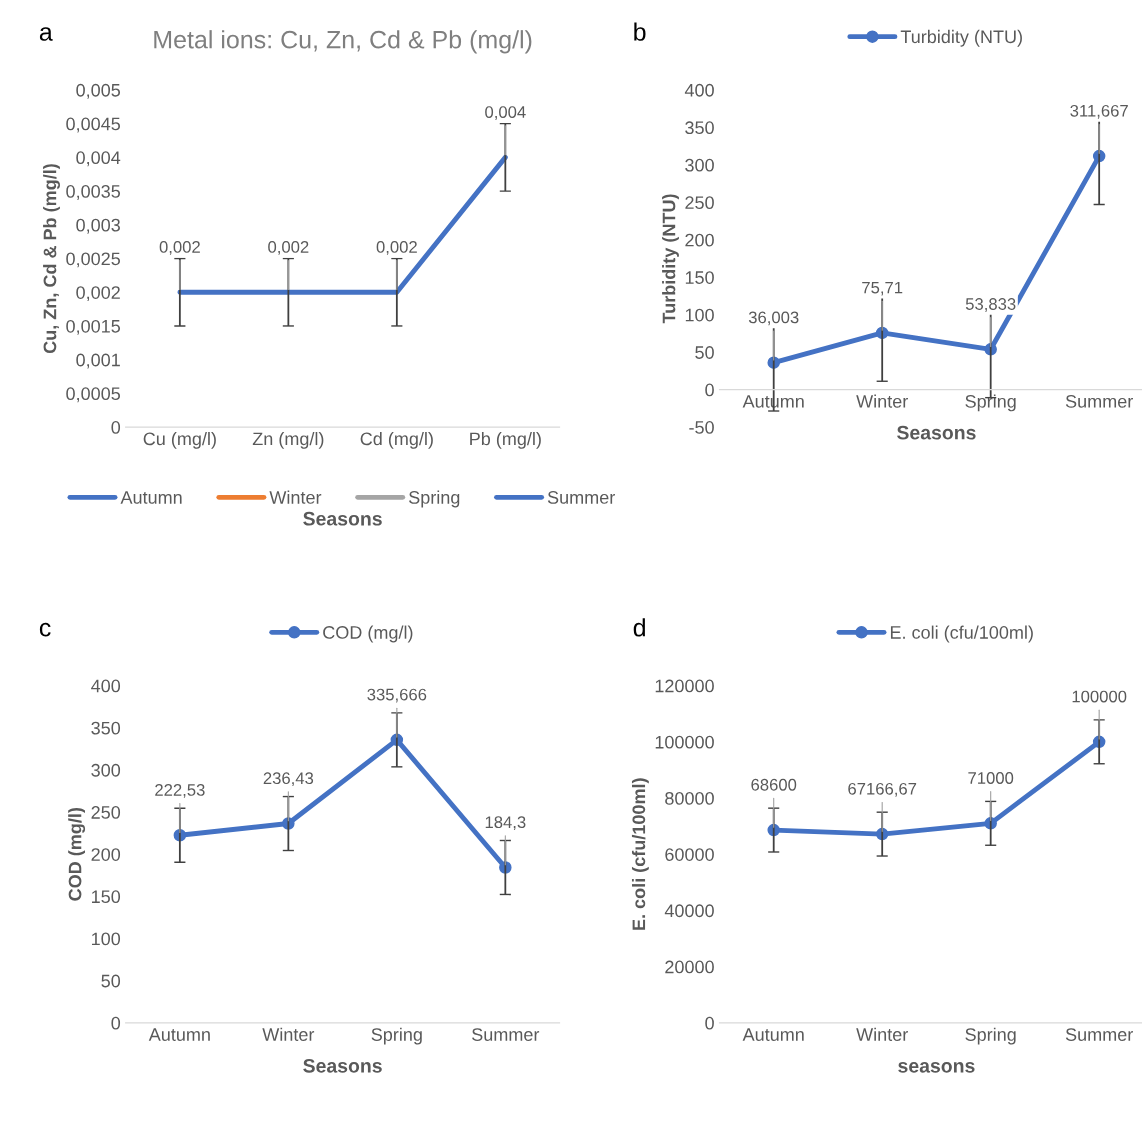 The width and height of the screenshot is (1142, 1124). Describe the element at coordinates (434, 499) in the screenshot. I see `legend-label: Spring` at that location.